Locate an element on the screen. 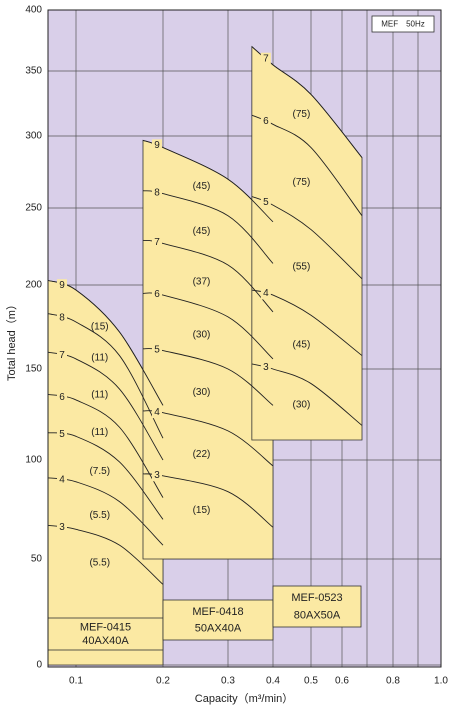 The image size is (450, 710). y-tick-label: 150 is located at coordinates (33, 369).